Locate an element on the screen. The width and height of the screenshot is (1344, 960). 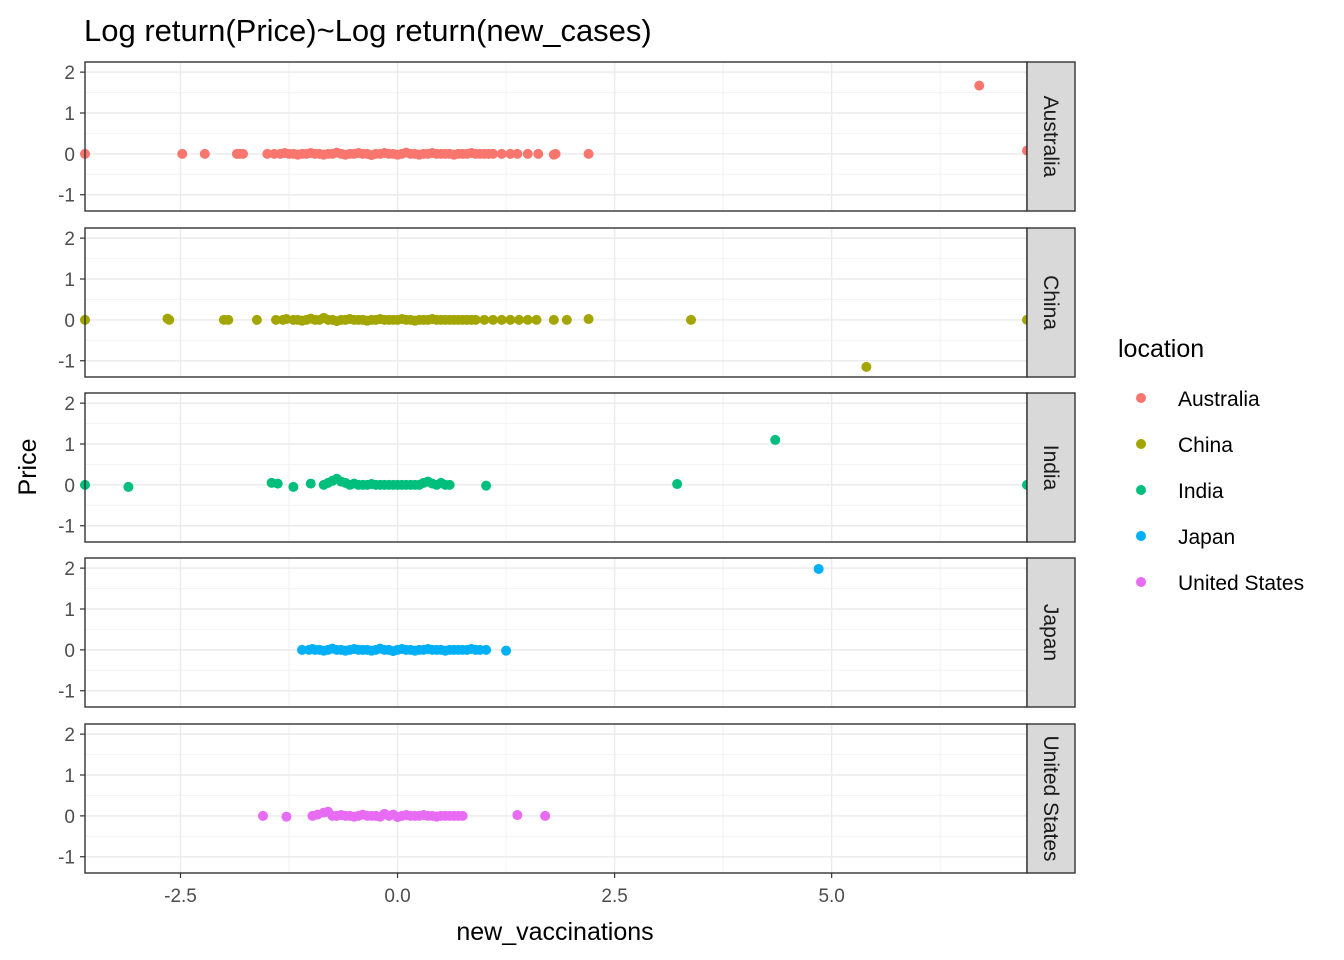
legend-label: United States is located at coordinates (1241, 583).